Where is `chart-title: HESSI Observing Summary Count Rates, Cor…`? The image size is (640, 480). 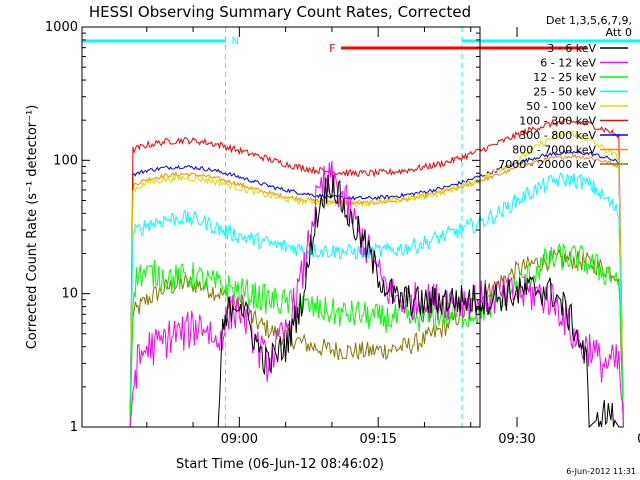 chart-title: HESSI Observing Summary Count Rates, Cor… is located at coordinates (280, 12).